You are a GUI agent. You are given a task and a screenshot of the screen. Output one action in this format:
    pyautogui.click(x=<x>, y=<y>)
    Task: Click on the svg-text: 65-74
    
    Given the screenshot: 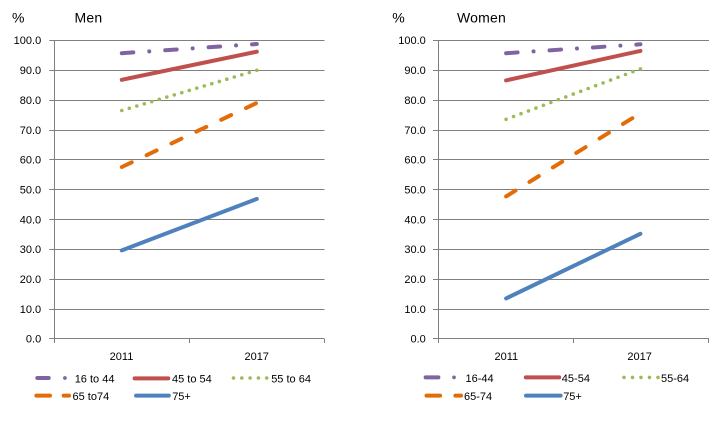 What is the action you would take?
    pyautogui.click(x=478, y=397)
    